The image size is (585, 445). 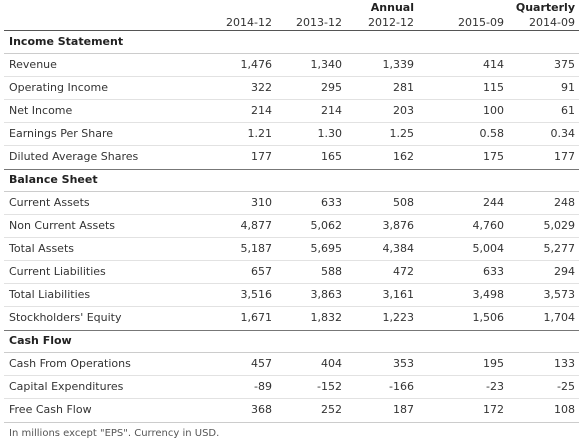 What do you see at coordinates (568, 110) in the screenshot?
I see `cell-value: 61` at bounding box center [568, 110].